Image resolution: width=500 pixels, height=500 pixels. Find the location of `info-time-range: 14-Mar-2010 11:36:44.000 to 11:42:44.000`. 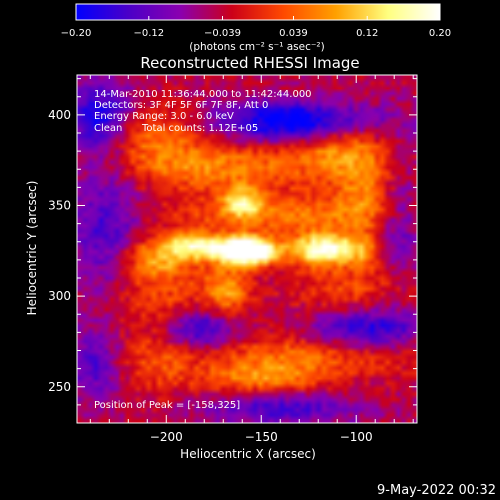

info-time-range: 14-Mar-2010 11:36:44.000 to 11:42:44.000 is located at coordinates (203, 94).